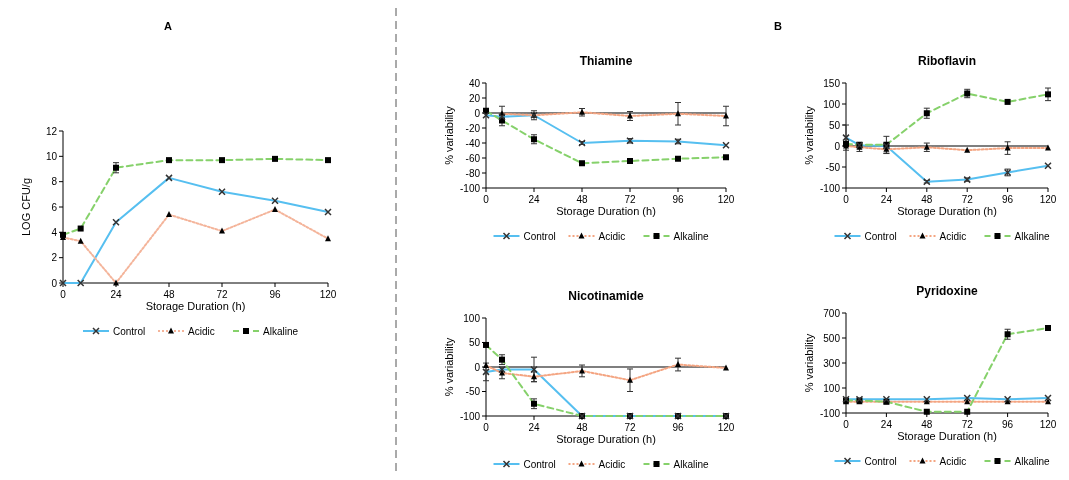 The image size is (1069, 480). I want to click on y-tick-label: 40, so click(474, 83).